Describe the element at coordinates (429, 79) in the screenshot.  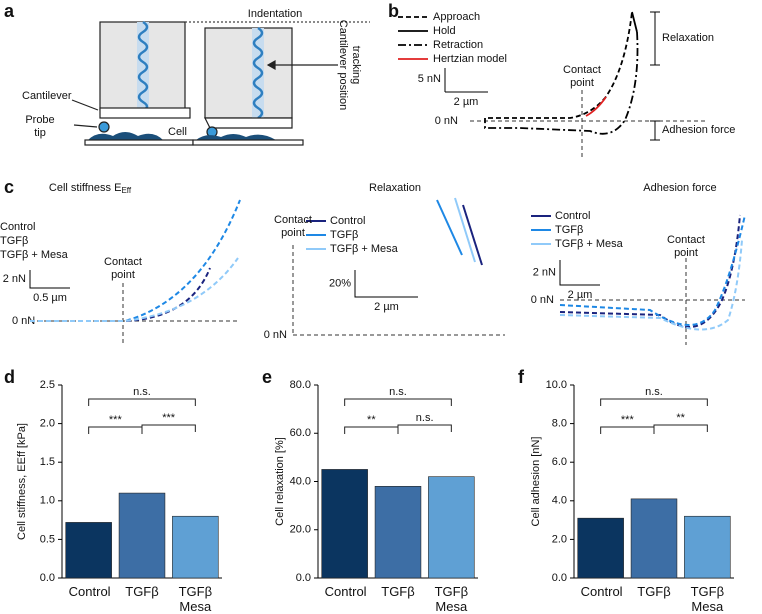
I see `scale-label: 5 nN` at that location.